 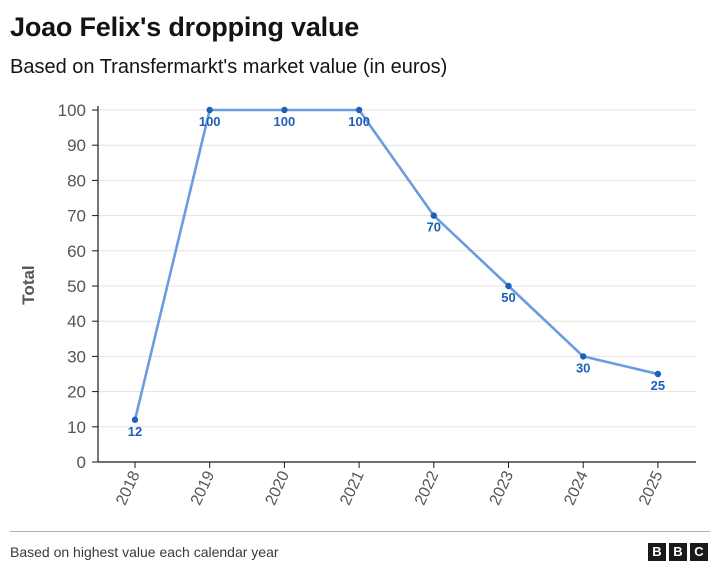 I want to click on y-tick-label: 0, so click(x=81, y=462).